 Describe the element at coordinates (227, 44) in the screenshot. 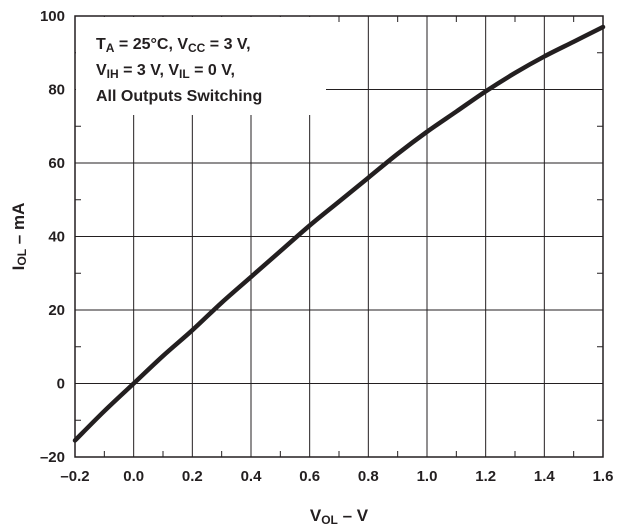

I see `annotation-text: = 3 V,` at that location.